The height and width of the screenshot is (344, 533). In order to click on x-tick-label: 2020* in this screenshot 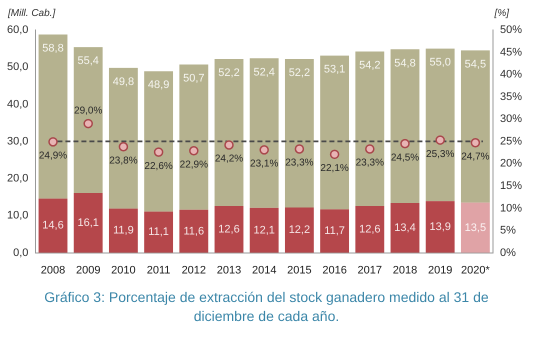, I will do `click(475, 270)`.